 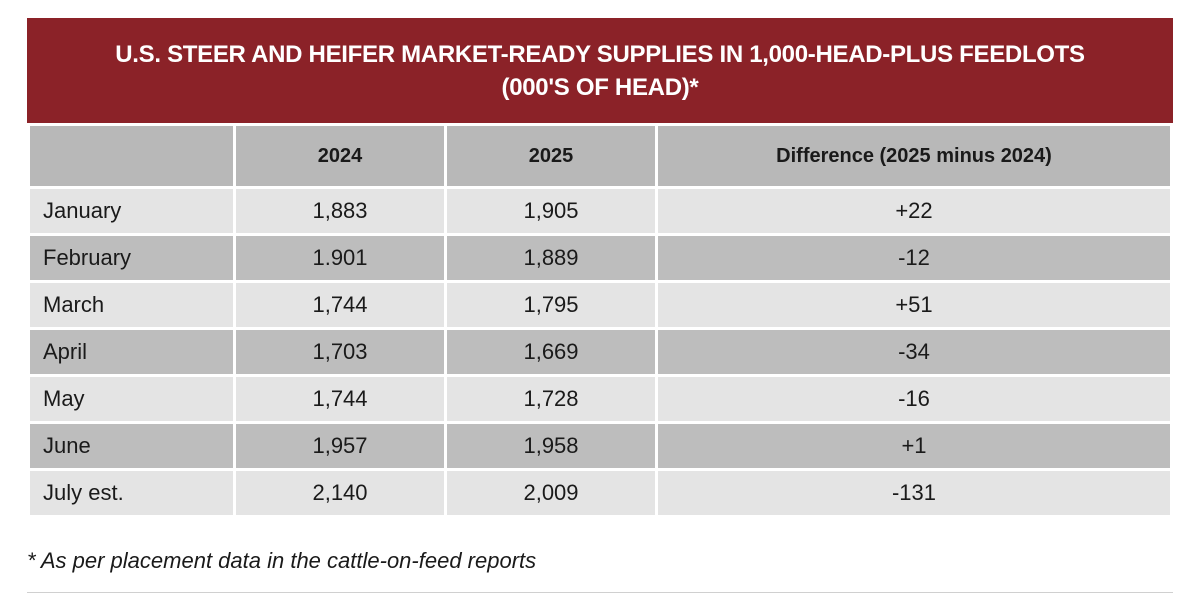 I want to click on cell-2025: 1,728, so click(x=551, y=399).